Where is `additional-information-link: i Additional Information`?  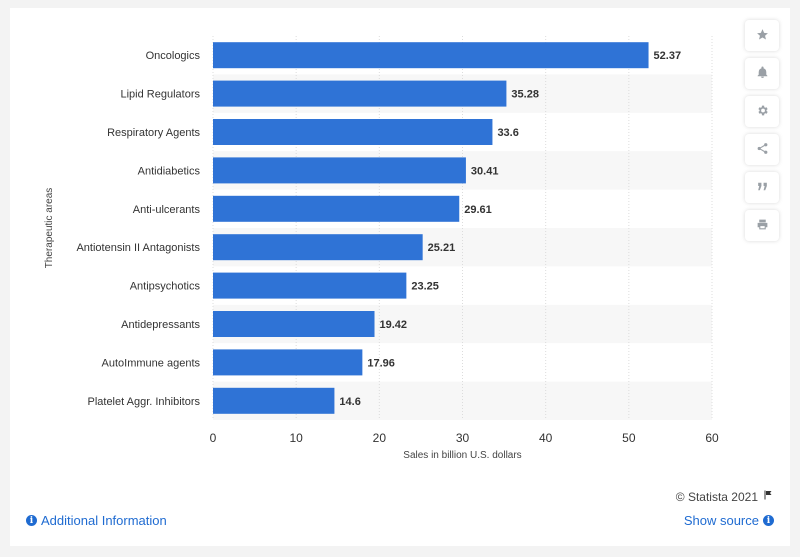 additional-information-link: i Additional Information is located at coordinates (96, 520).